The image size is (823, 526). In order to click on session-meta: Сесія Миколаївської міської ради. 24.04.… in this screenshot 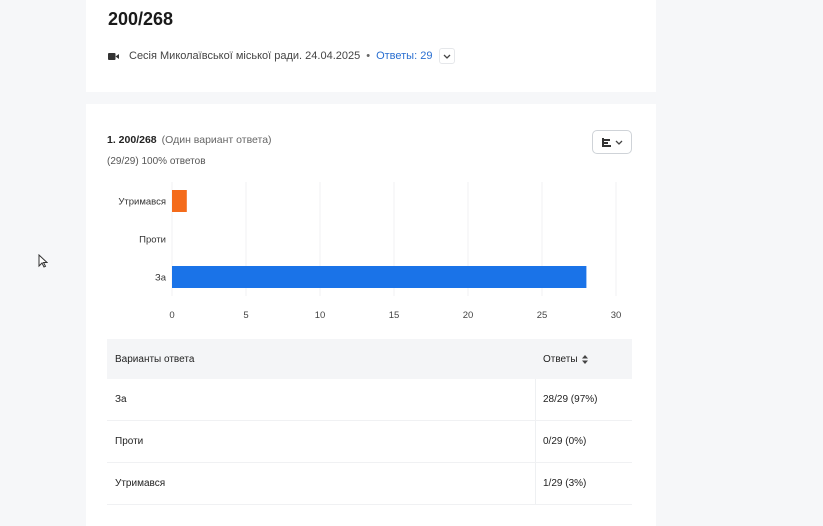, I will do `click(282, 56)`.